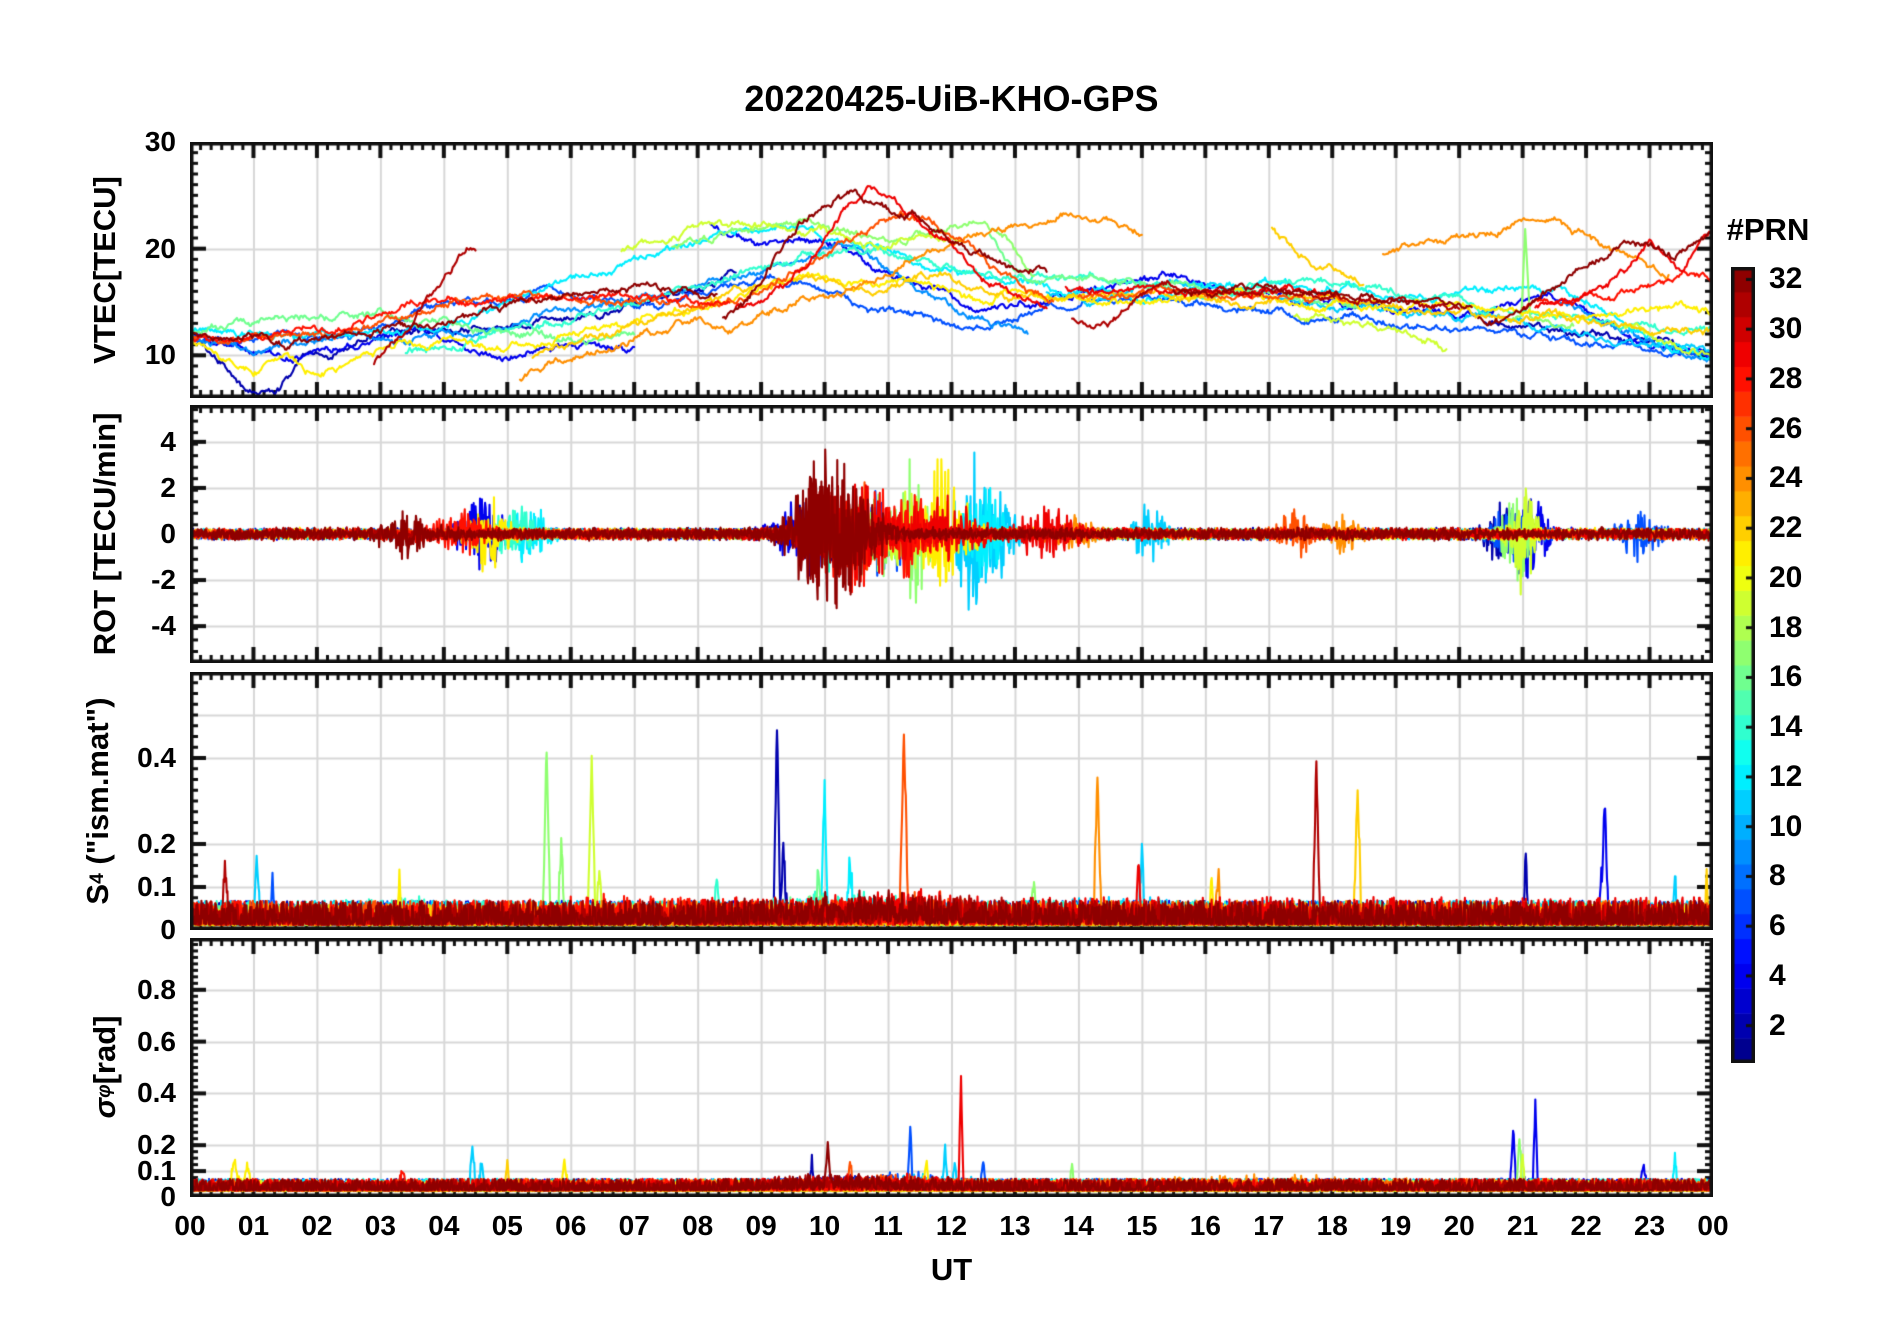 The height and width of the screenshot is (1330, 1902). What do you see at coordinates (168, 533) in the screenshot?
I see `y-tick-label-rot: 0` at bounding box center [168, 533].